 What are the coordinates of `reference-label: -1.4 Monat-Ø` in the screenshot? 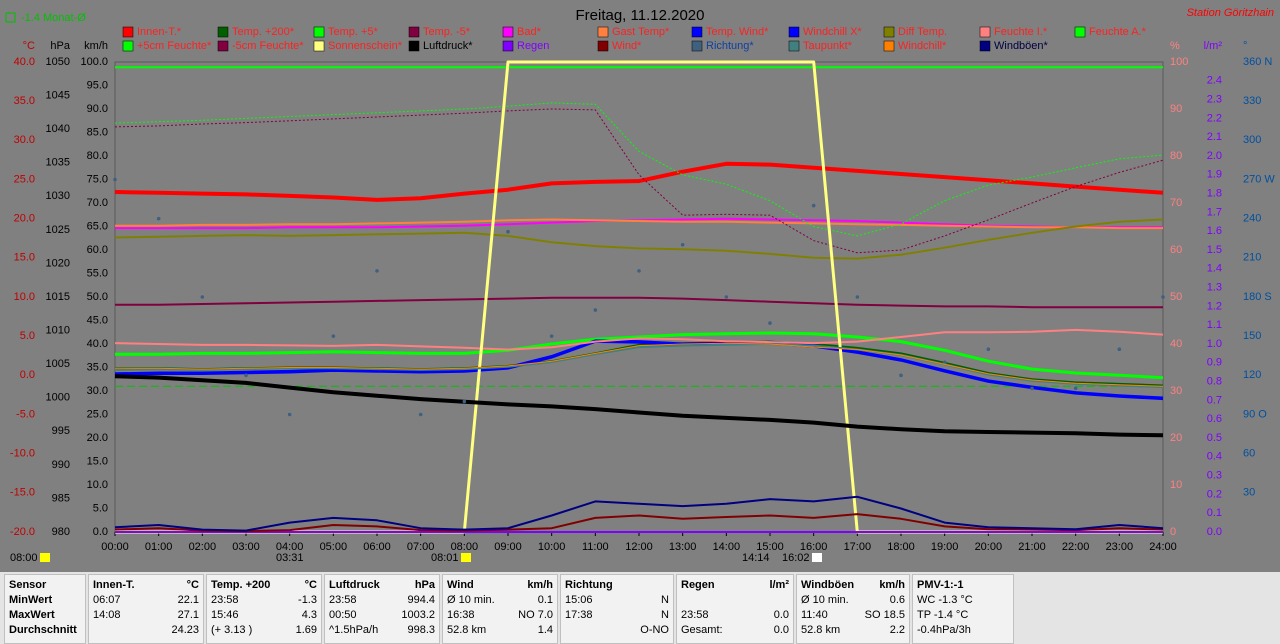 It's located at (53, 18).